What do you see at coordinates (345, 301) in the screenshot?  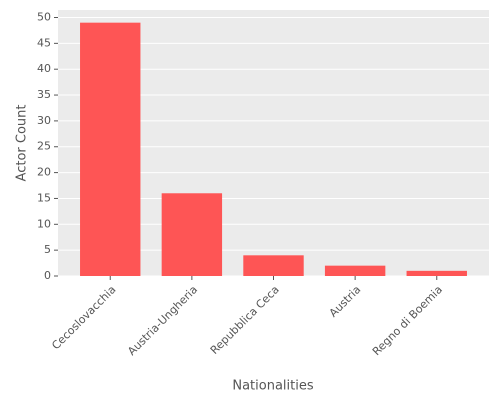 I see `x-tick-label: Austria` at bounding box center [345, 301].